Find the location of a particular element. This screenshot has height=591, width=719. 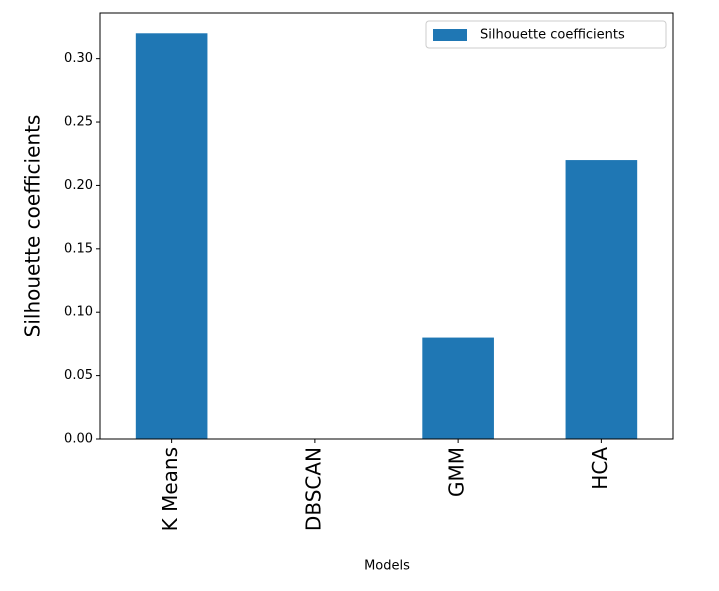

y-tick-label: 0.15 is located at coordinates (78, 248).